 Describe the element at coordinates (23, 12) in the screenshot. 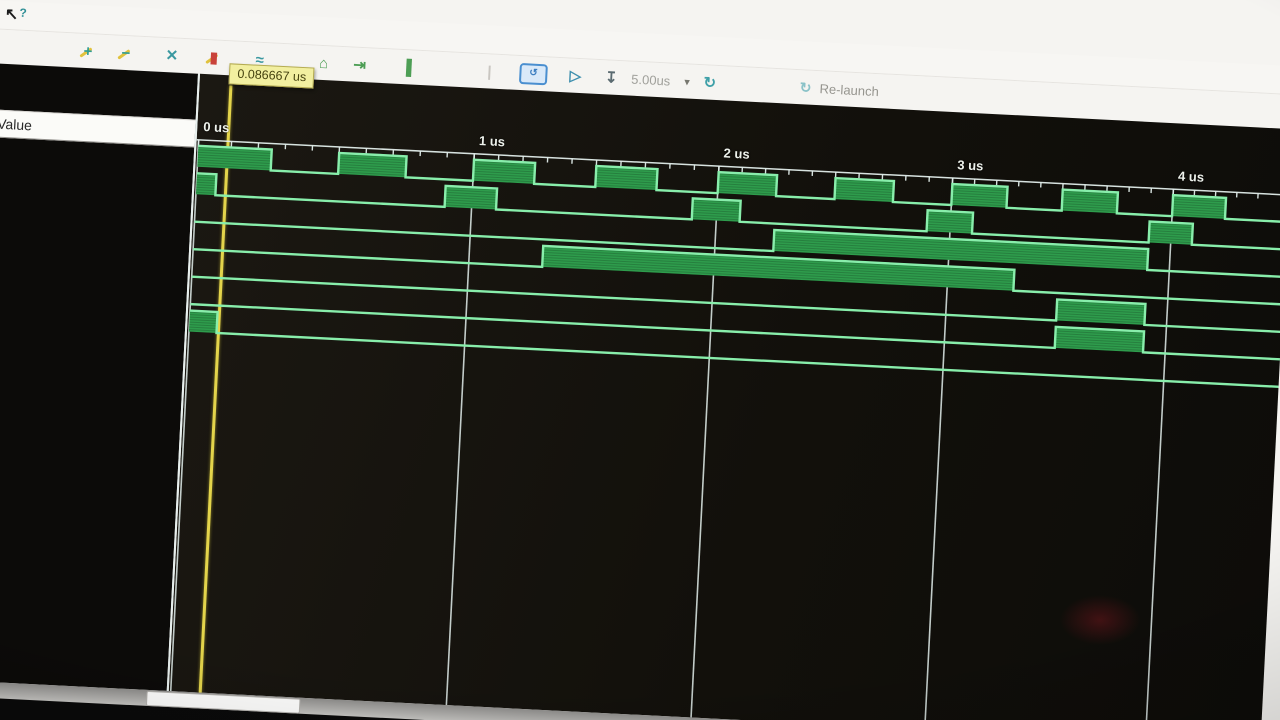

I see `help-question-glyph: ?` at that location.